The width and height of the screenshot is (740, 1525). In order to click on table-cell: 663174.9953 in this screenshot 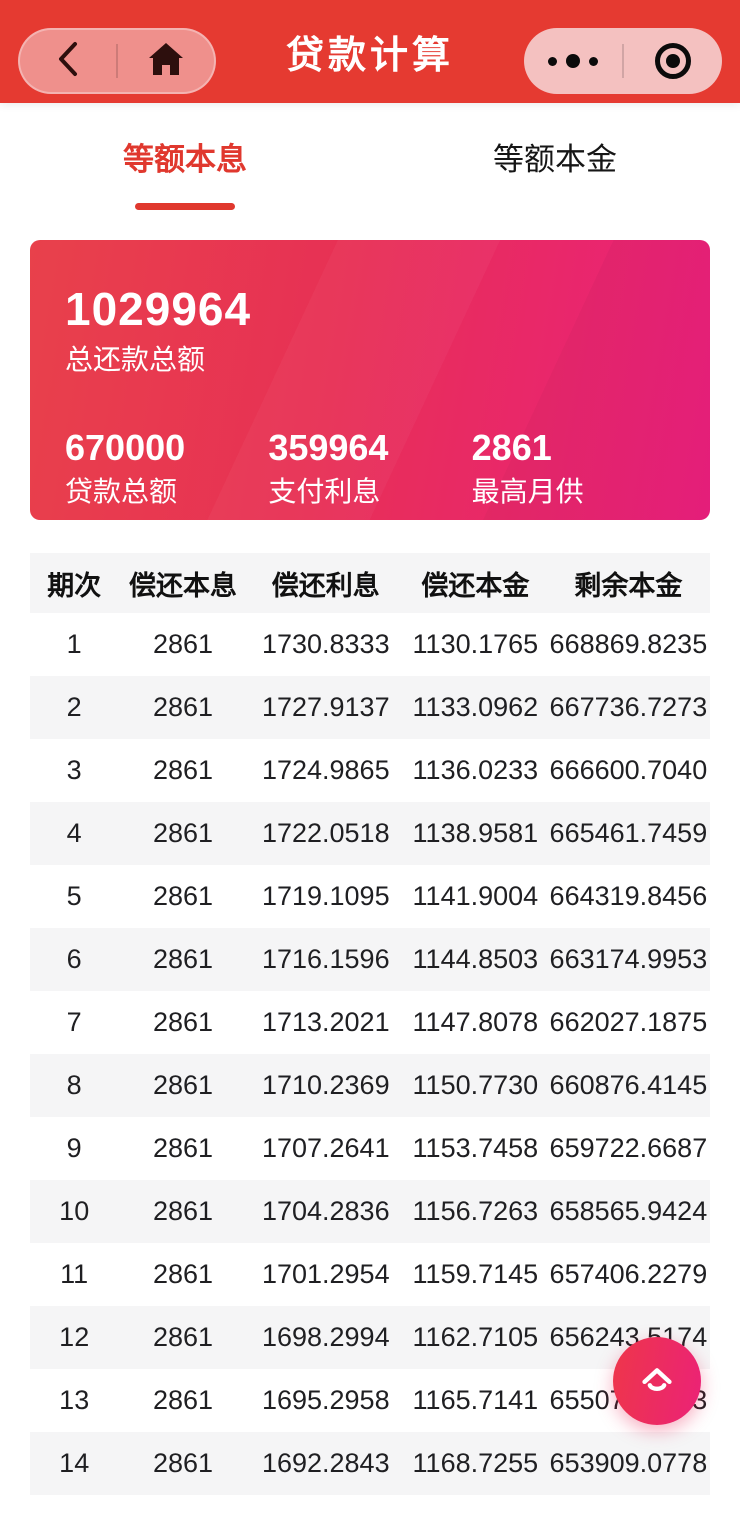, I will do `click(628, 959)`.